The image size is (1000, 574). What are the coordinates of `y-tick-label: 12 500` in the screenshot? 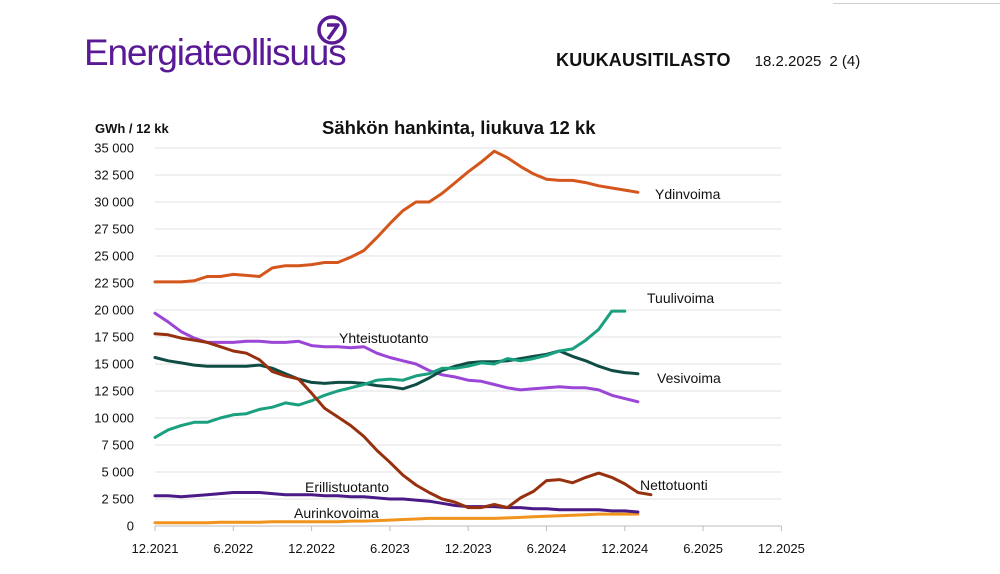 It's located at (114, 391).